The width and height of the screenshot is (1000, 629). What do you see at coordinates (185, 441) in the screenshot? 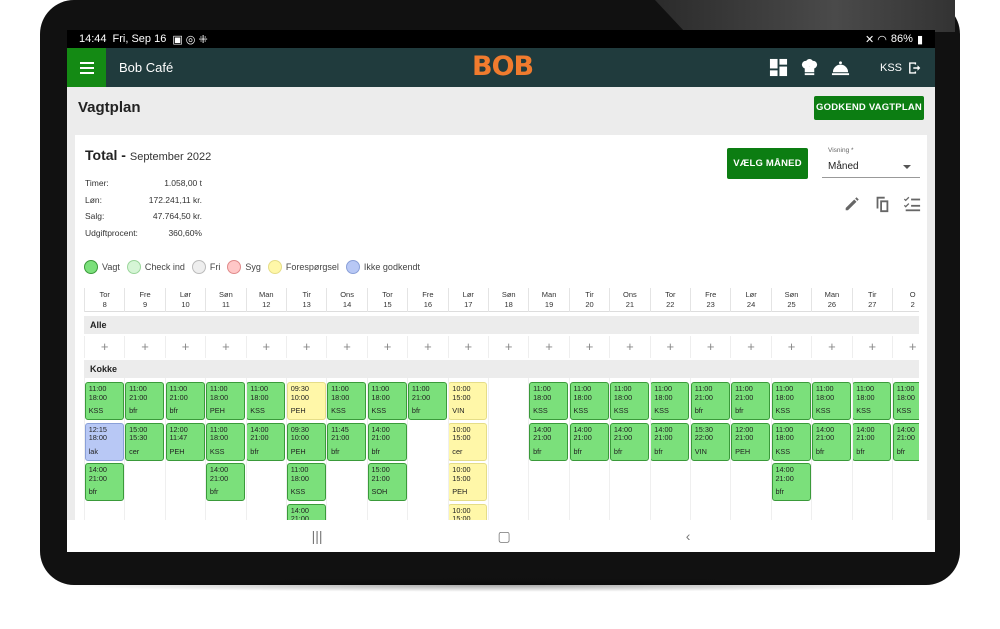
I see `shift-card: 12:00 11:47 PEH` at bounding box center [185, 441].